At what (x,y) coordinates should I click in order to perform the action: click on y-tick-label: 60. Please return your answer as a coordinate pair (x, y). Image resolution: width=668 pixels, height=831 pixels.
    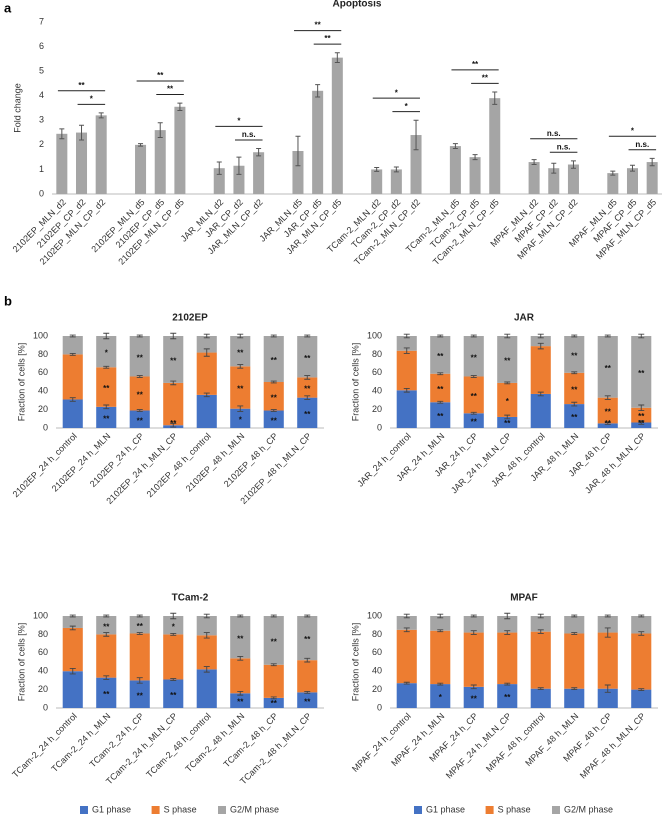
    Looking at the image, I should click on (377, 652).